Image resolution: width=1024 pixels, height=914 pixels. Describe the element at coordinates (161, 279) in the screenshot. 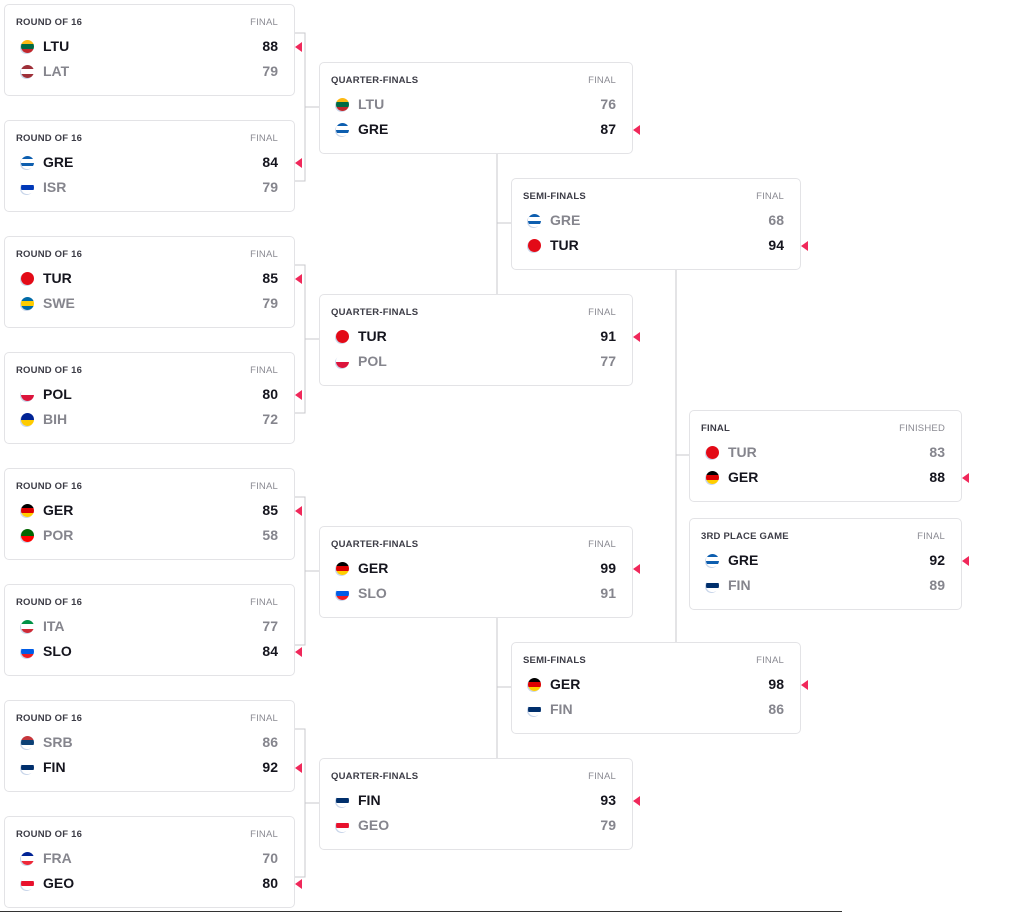

I see `team-row: TUR 85` at that location.